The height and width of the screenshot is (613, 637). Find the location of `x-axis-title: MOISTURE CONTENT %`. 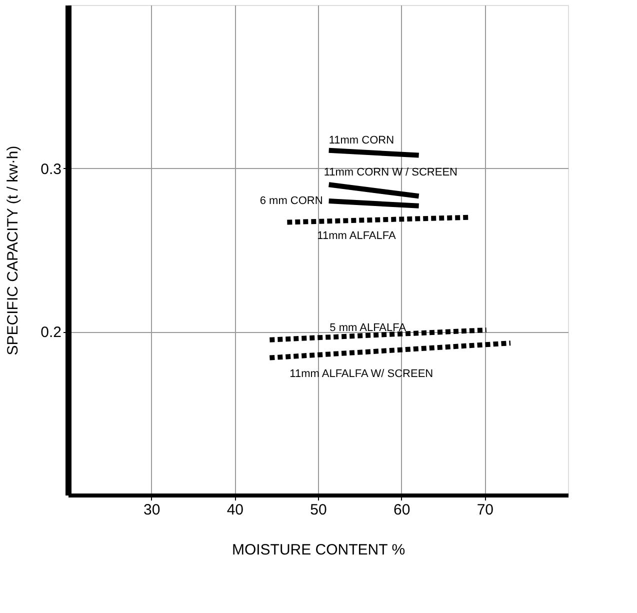

x-axis-title: MOISTURE CONTENT % is located at coordinates (319, 550).